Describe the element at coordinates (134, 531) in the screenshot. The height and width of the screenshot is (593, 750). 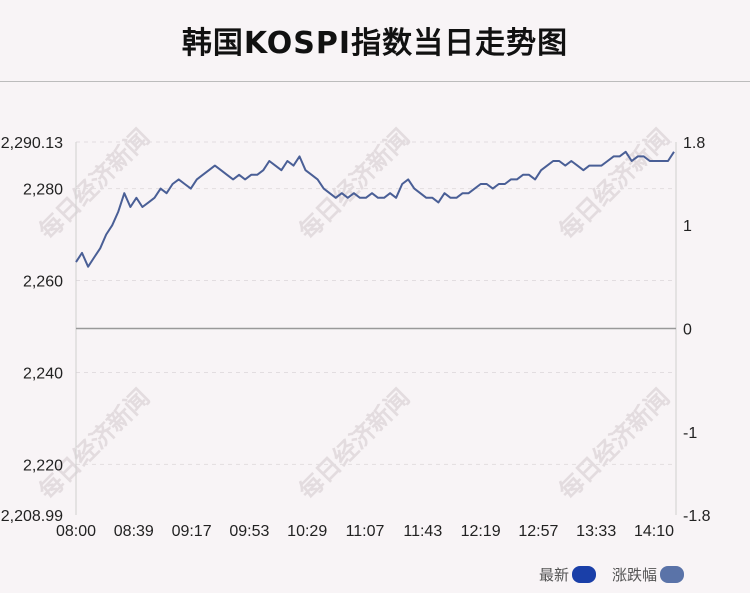
I see `x-tick-label: 08:39` at that location.